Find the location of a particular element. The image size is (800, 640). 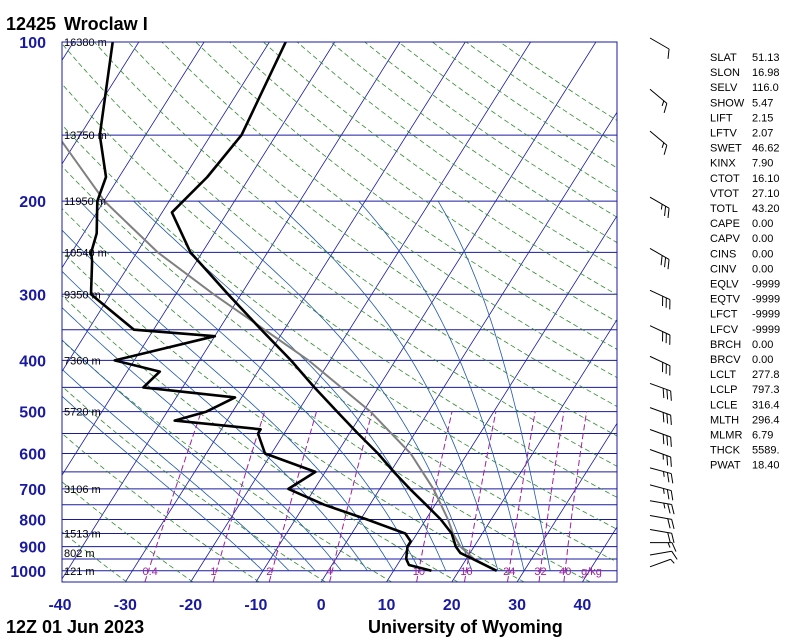

index-value: 5589. is located at coordinates (766, 451).